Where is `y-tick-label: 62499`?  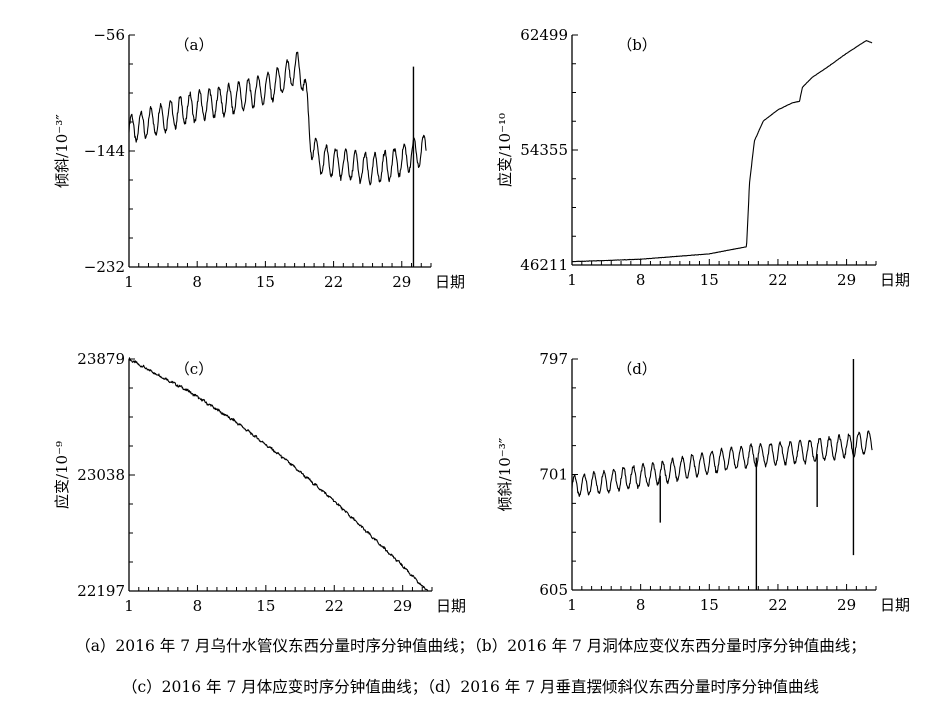
y-tick-label: 62499 is located at coordinates (544, 35).